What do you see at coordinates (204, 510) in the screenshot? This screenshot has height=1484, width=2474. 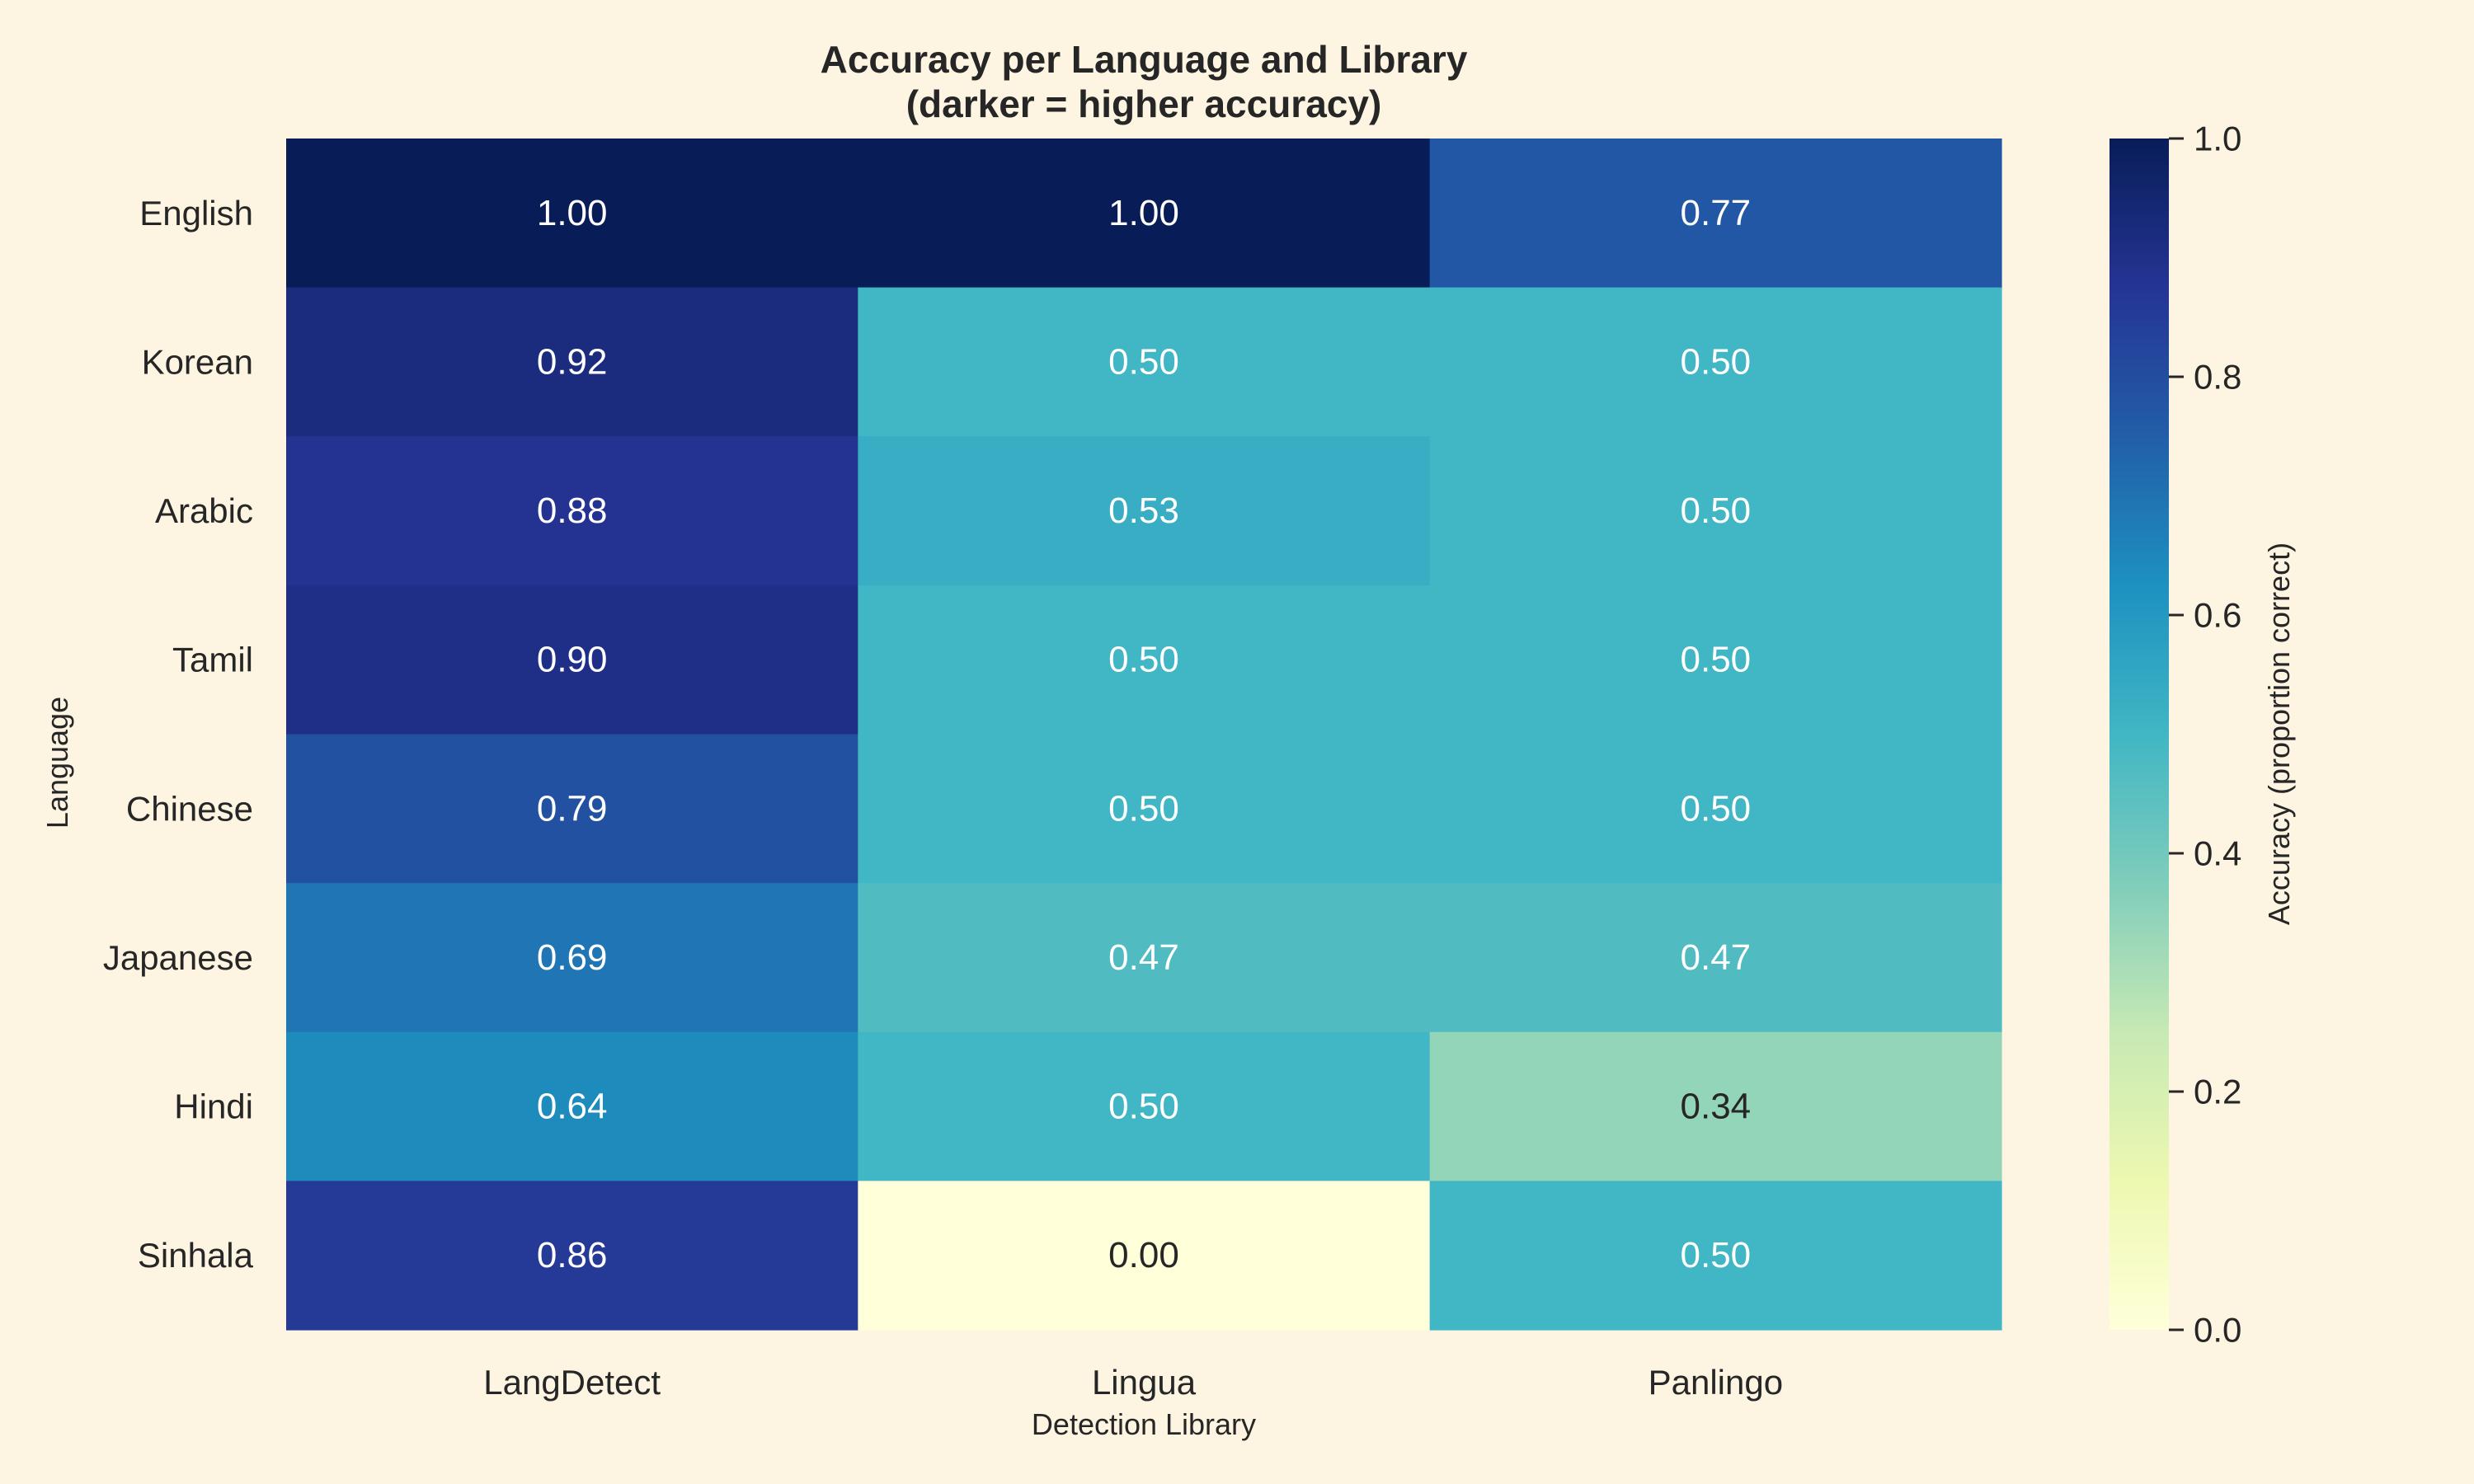 I see `y-tick-label: Arabic` at bounding box center [204, 510].